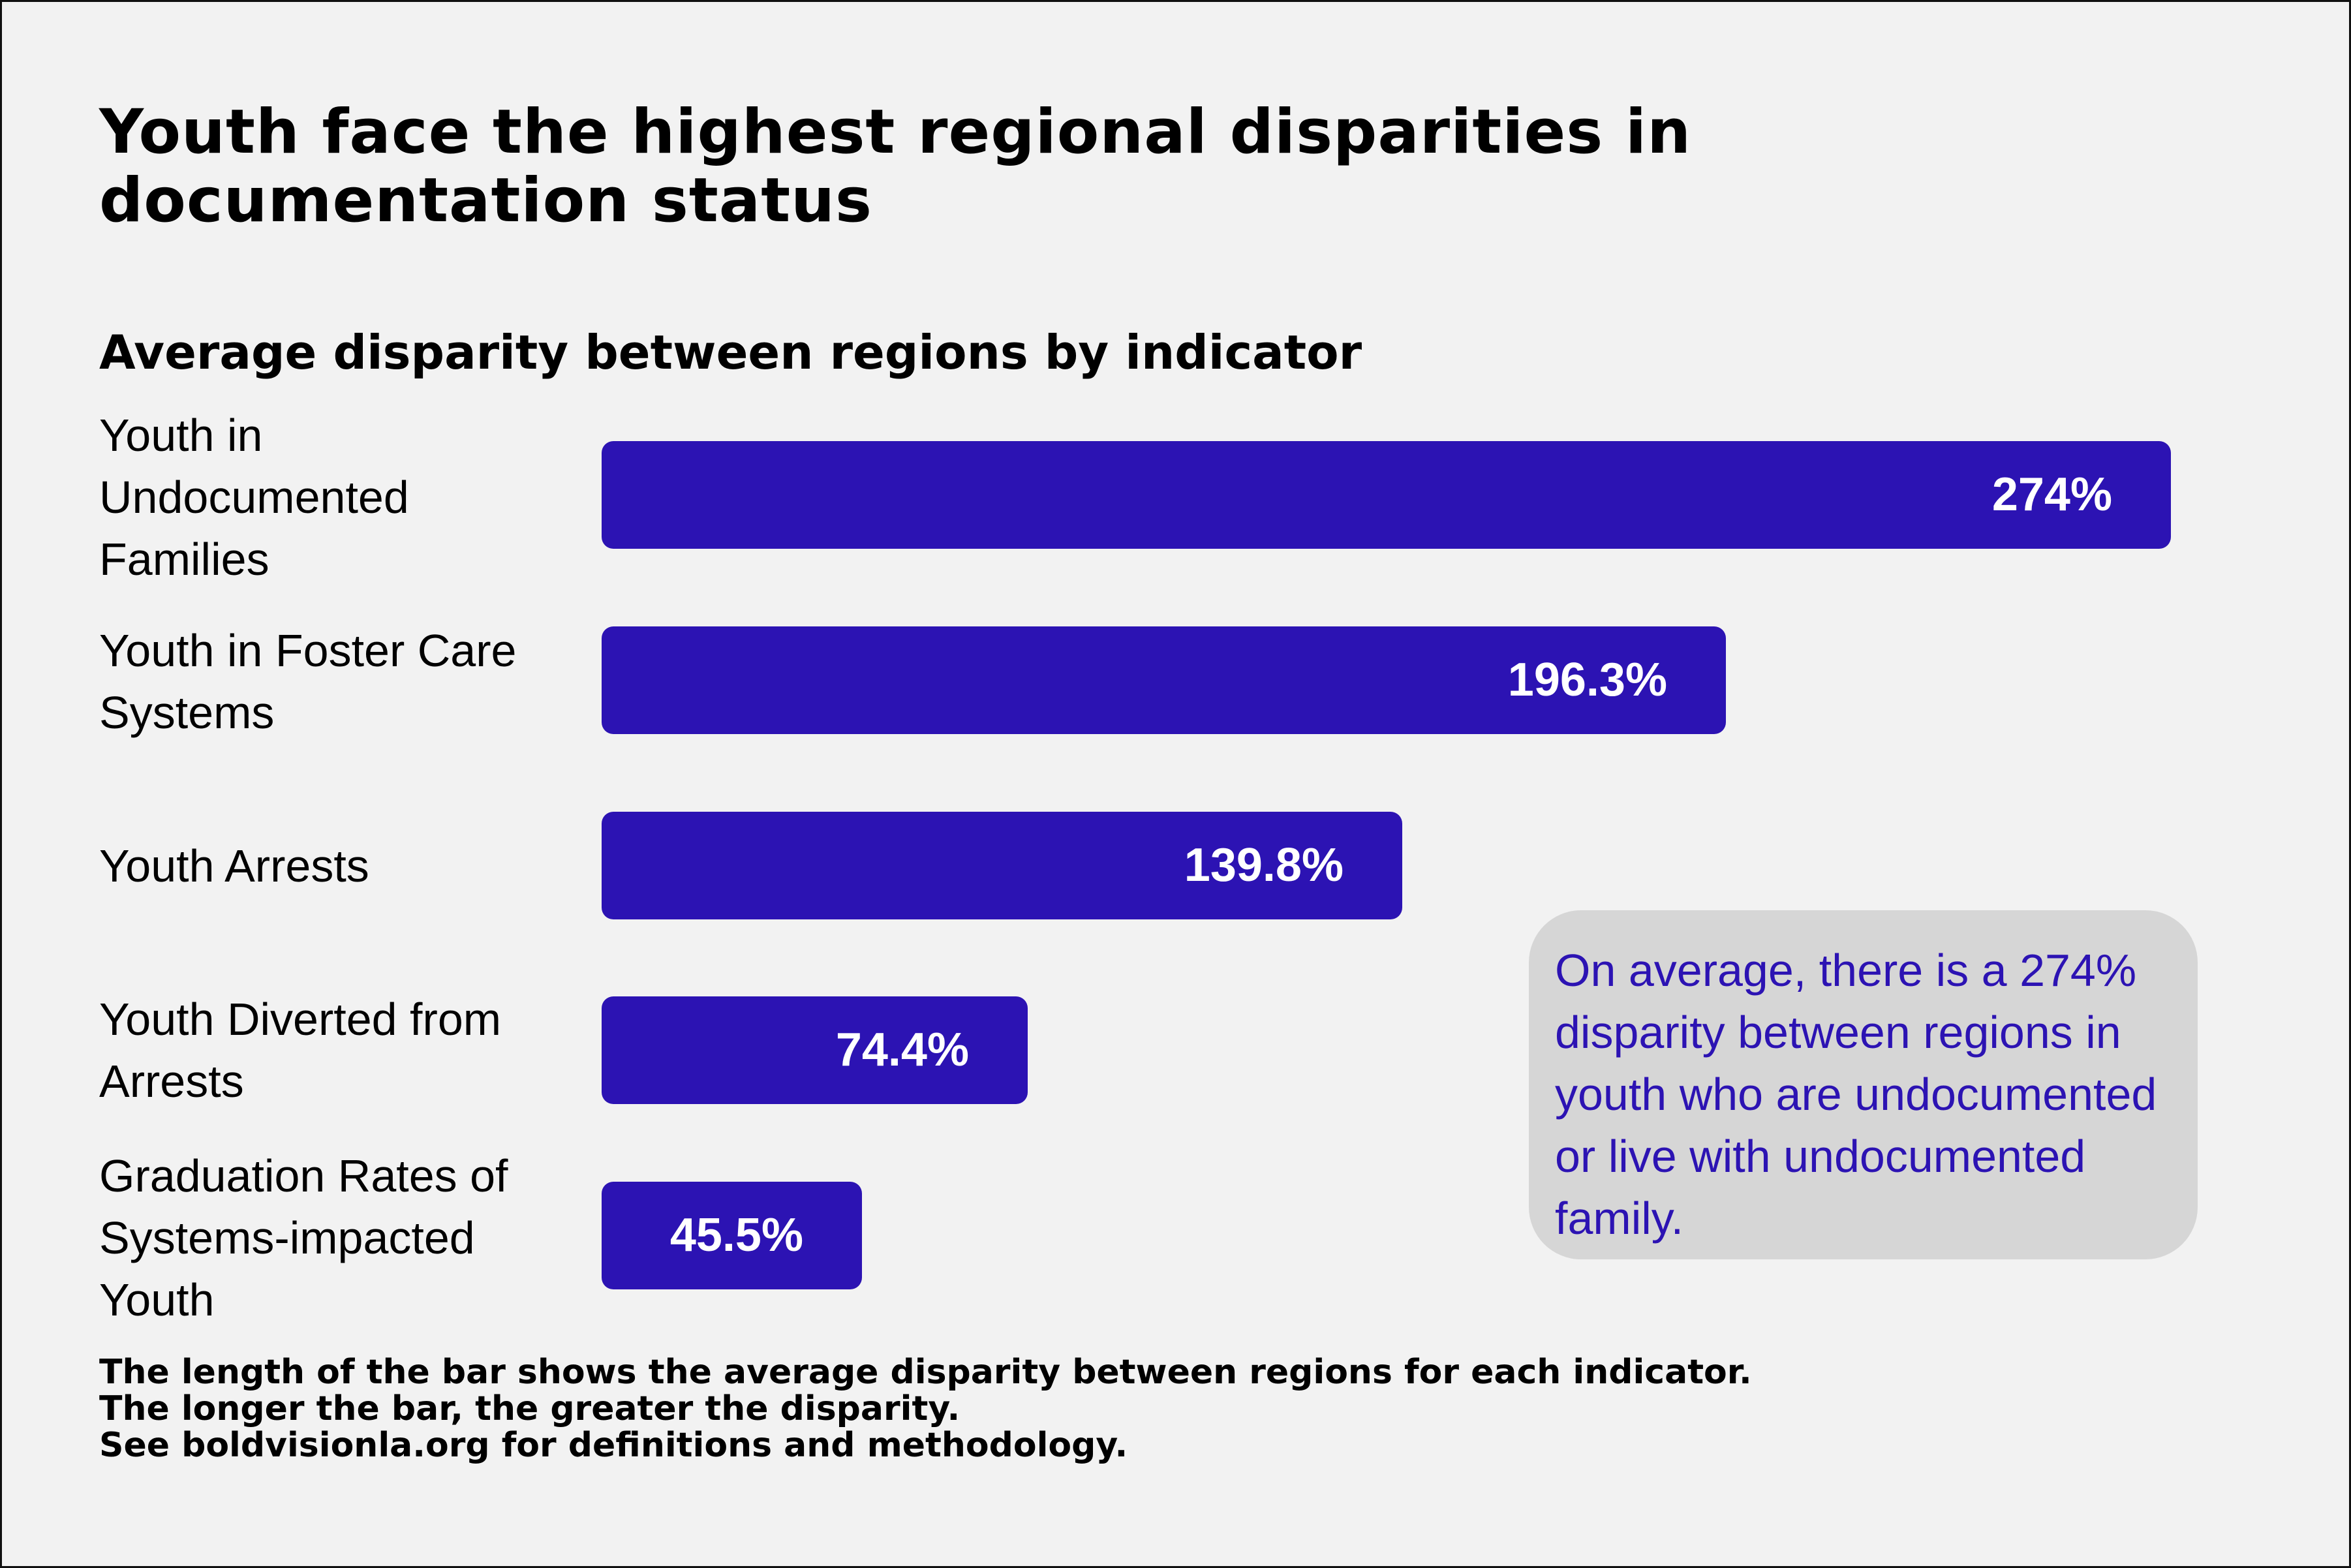 This screenshot has height=1568, width=2351. Describe the element at coordinates (815, 1050) in the screenshot. I see `bar: 74.4%` at that location.